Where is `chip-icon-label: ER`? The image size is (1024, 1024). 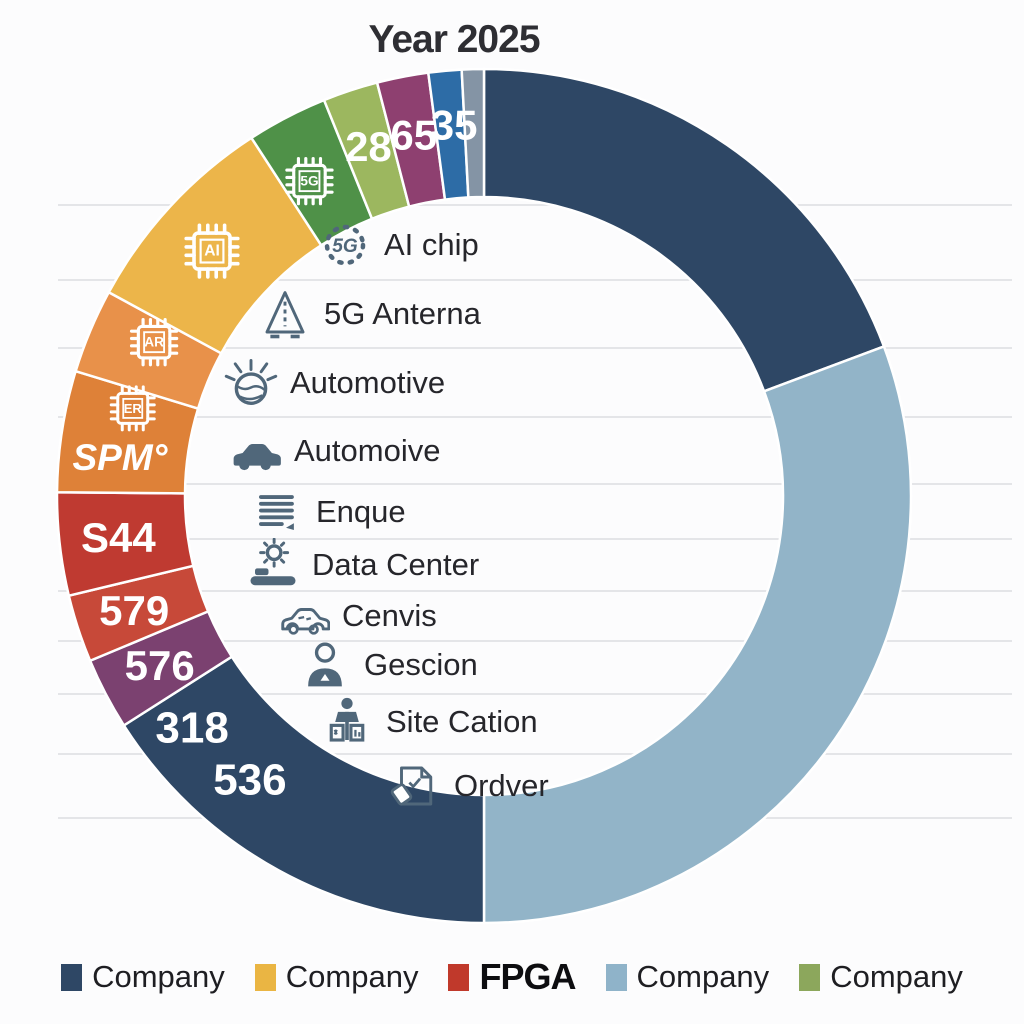
chip-icon-label: ER is located at coordinates (133, 408).